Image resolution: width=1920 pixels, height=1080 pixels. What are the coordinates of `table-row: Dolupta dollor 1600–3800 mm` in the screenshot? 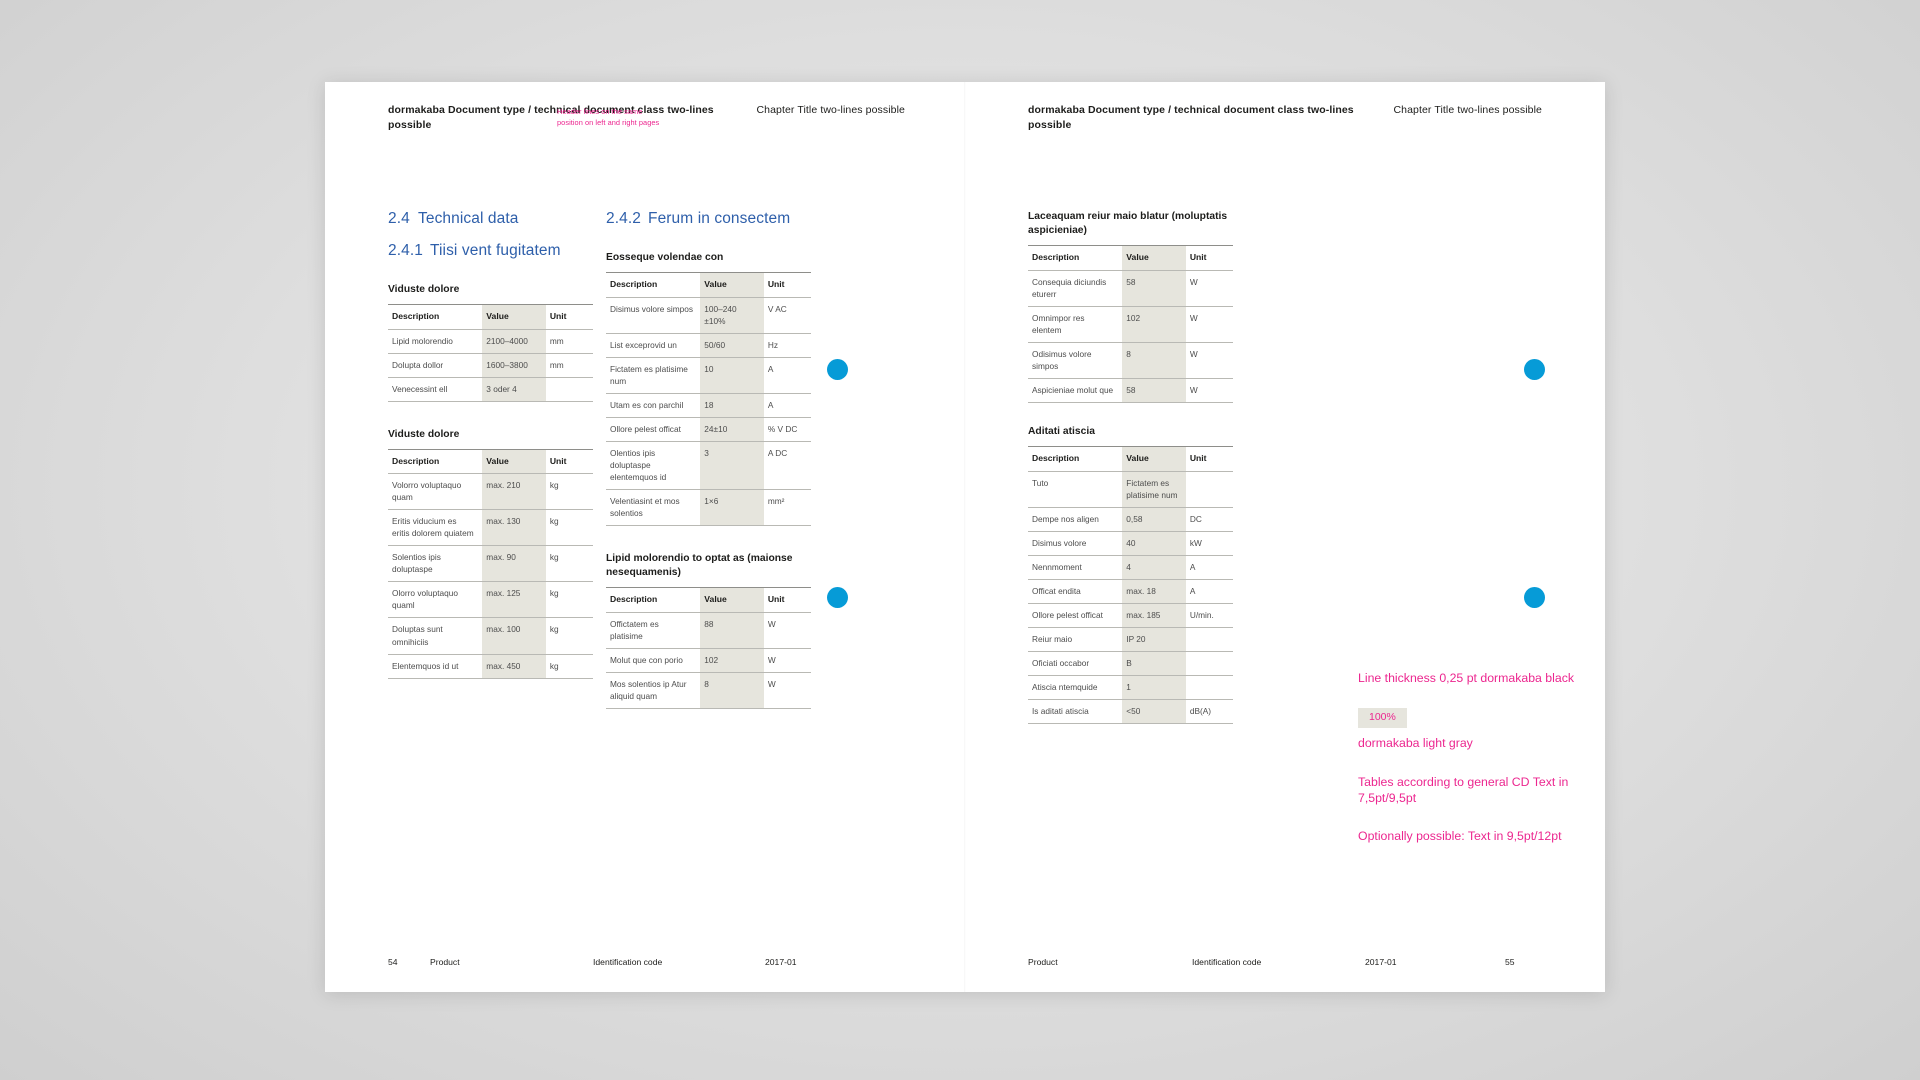 It's located at (490, 365).